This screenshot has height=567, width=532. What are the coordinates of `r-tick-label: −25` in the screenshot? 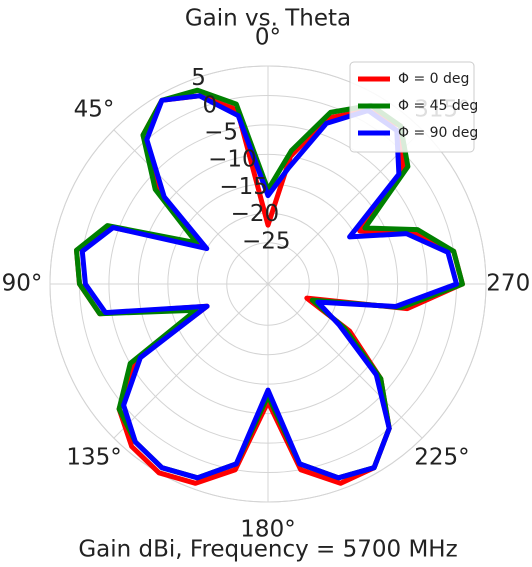 It's located at (266, 241).